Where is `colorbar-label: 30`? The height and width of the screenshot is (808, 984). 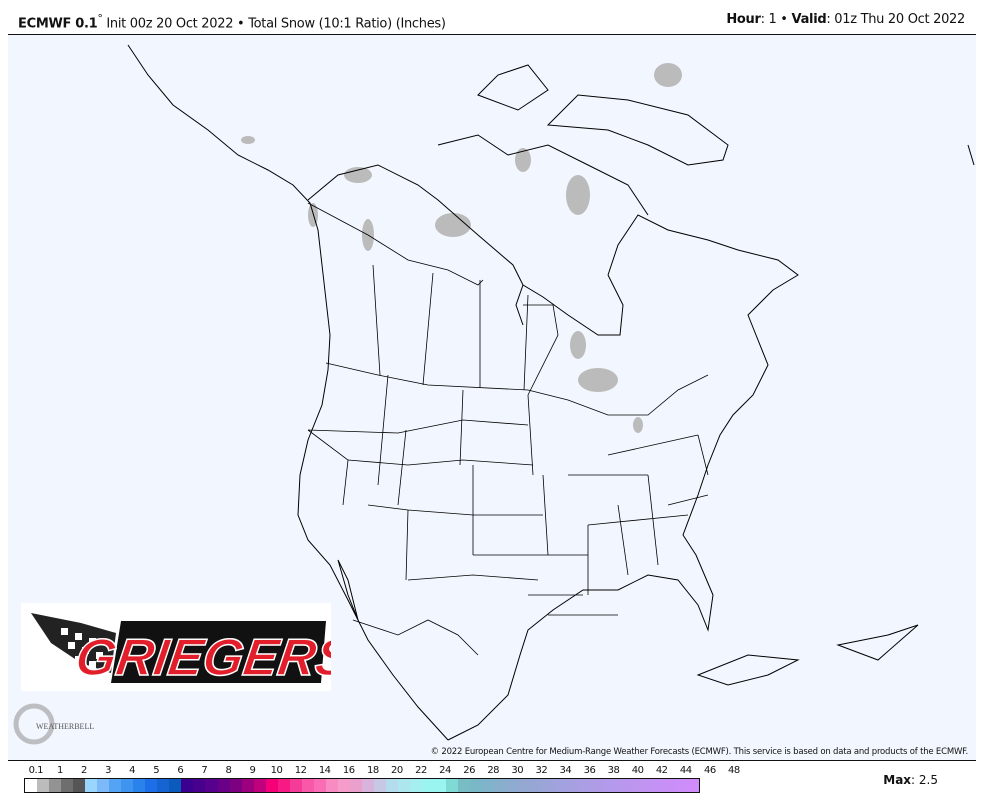
colorbar-label: 30 is located at coordinates (517, 770).